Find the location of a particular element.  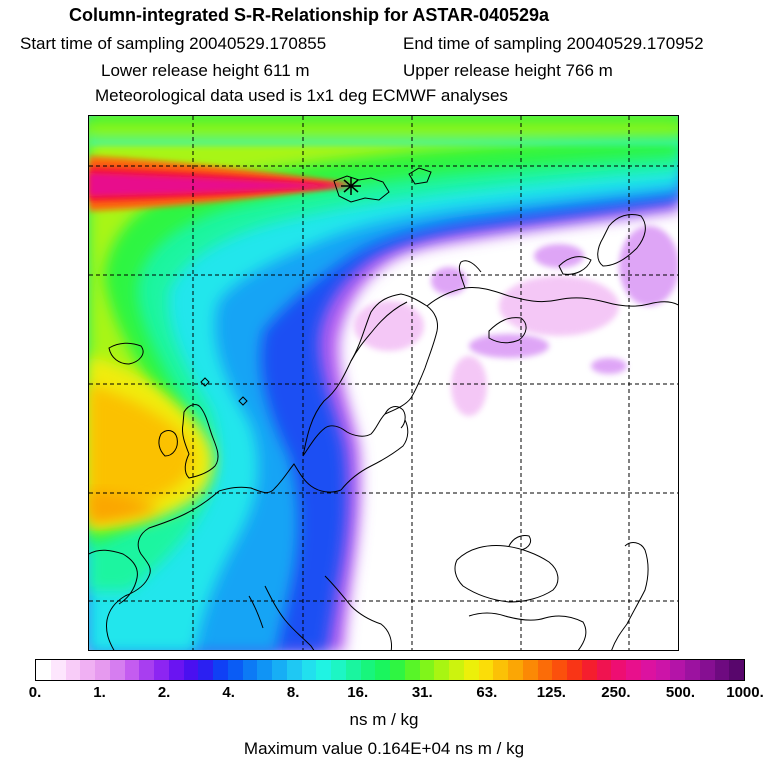

end-time-label: End time of sampling 20040529.170952 is located at coordinates (553, 43).